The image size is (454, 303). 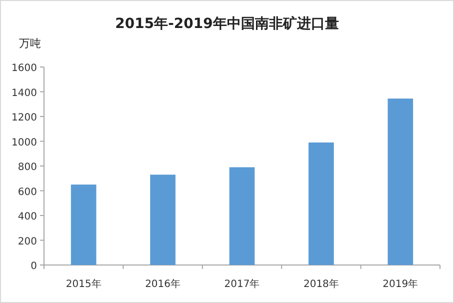 I want to click on ylabel: 万吨, so click(x=30, y=43).